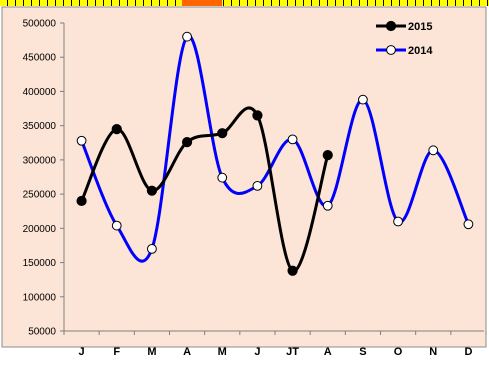 The height and width of the screenshot is (365, 489). What do you see at coordinates (391, 50) in the screenshot?
I see `legend-marker-2014` at bounding box center [391, 50].